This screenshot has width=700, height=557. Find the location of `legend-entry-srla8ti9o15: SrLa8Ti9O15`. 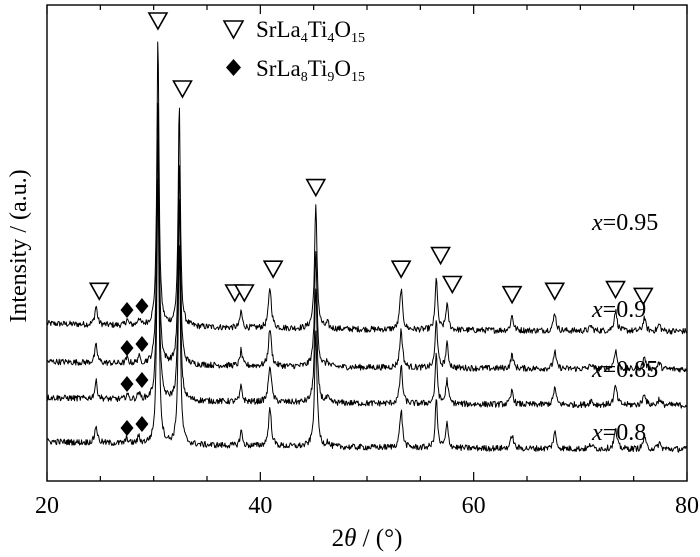

legend-entry-srla8ti9o15: SrLa8Ti9O15 is located at coordinates (310, 70).